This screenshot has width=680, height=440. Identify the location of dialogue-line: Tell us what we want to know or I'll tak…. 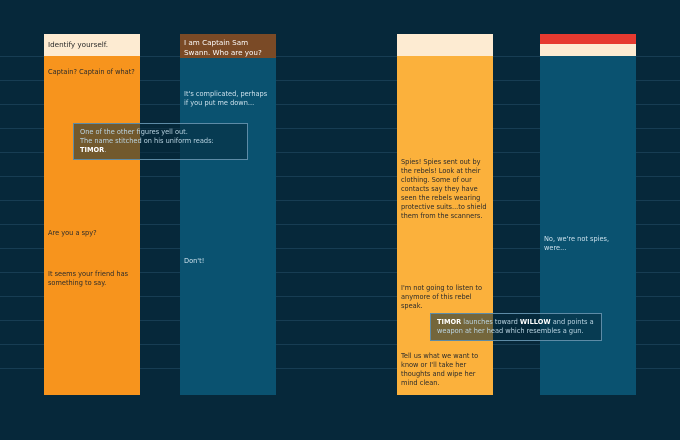
(440, 369).